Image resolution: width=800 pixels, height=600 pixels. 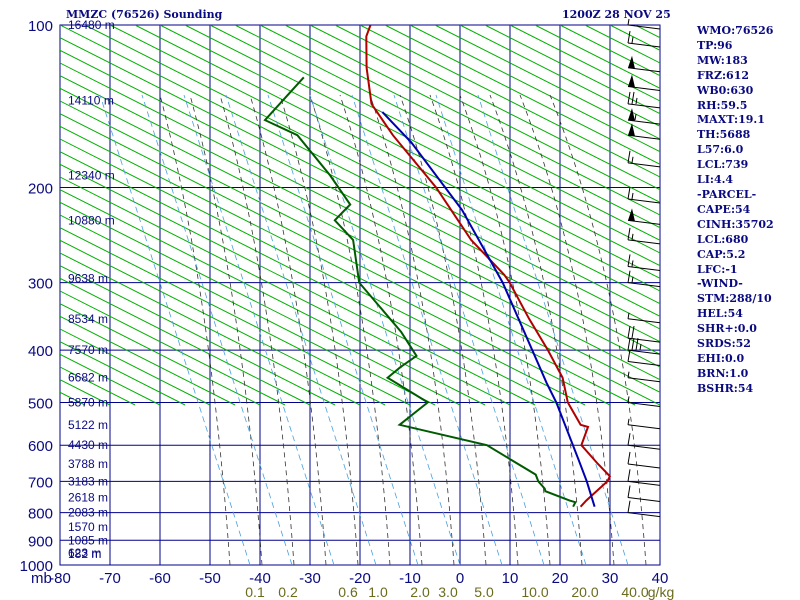 What do you see at coordinates (484, 592) in the screenshot?
I see `mixing-ratio-label: 5.0` at bounding box center [484, 592].